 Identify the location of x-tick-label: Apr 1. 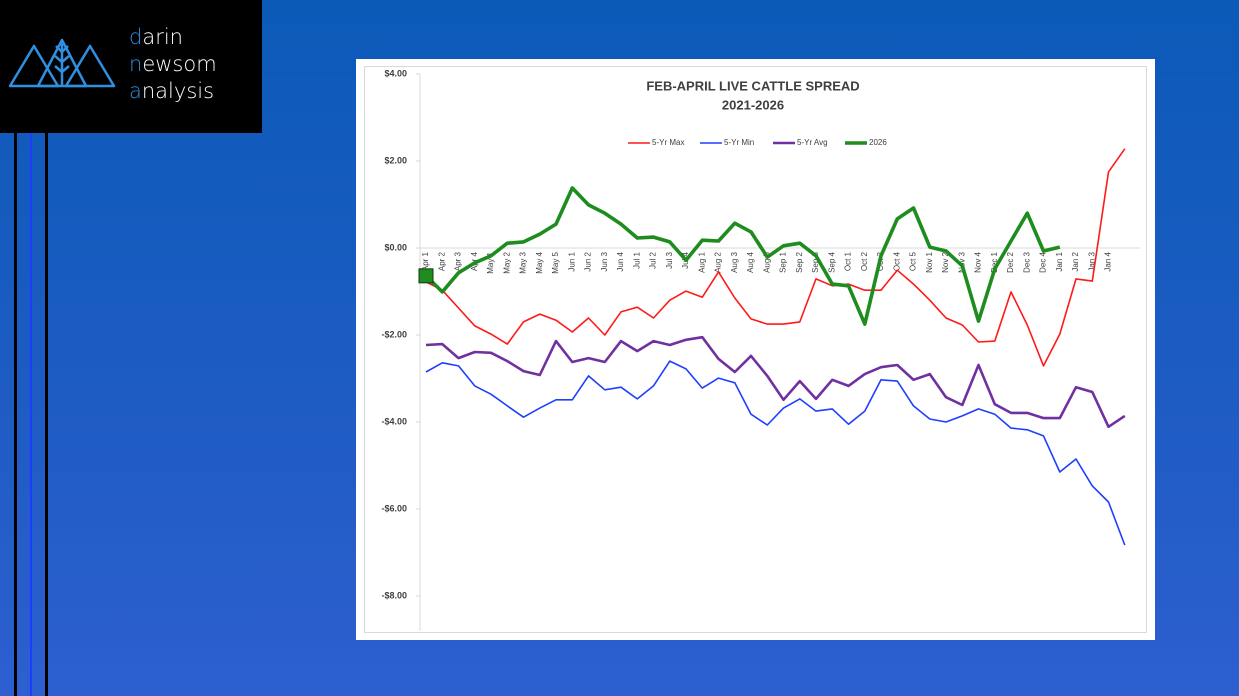
(425, 261).